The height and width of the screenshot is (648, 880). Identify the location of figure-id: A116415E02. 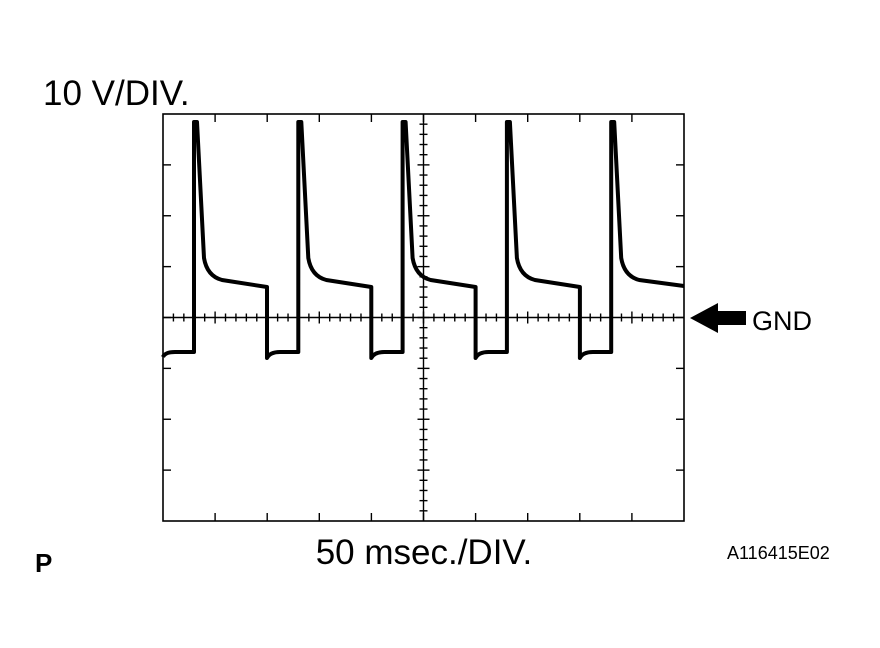
(778, 553).